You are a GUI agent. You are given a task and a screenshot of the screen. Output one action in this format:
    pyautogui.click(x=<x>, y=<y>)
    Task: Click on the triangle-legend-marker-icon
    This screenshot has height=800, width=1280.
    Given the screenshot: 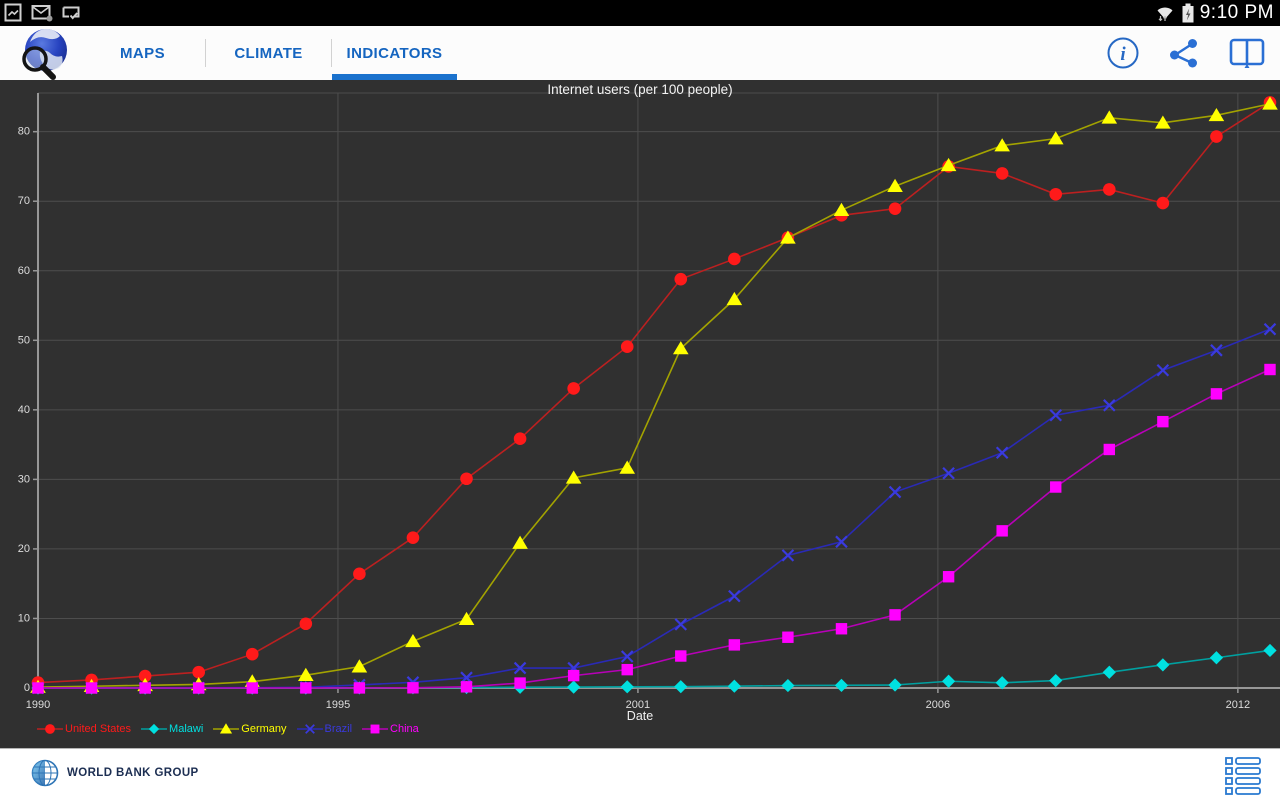 What is the action you would take?
    pyautogui.click(x=226, y=728)
    